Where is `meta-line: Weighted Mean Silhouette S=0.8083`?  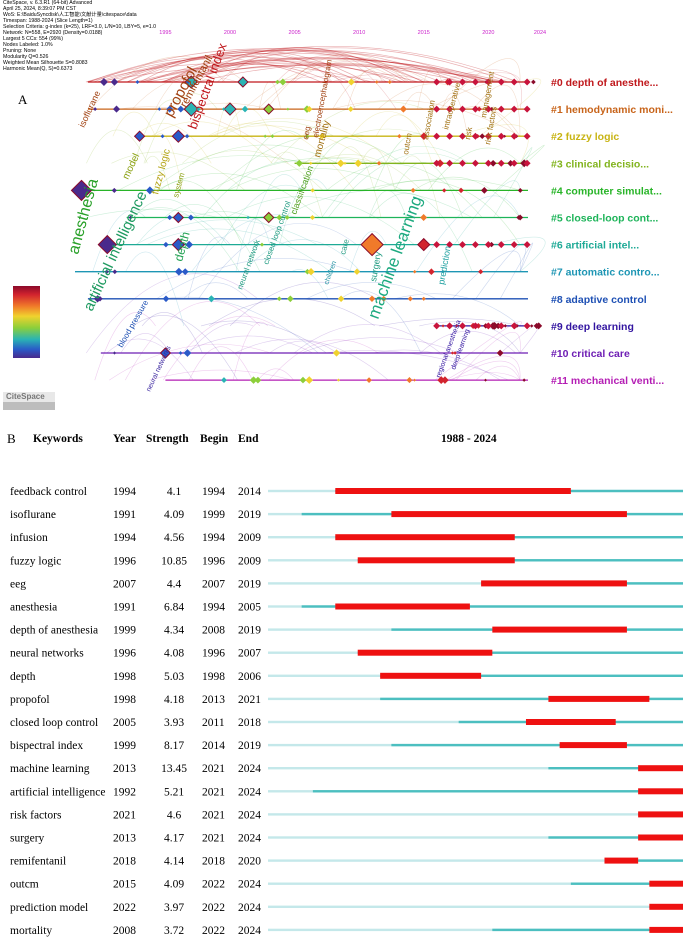 meta-line: Weighted Mean Silhouette S=0.8083 is located at coordinates (45, 63).